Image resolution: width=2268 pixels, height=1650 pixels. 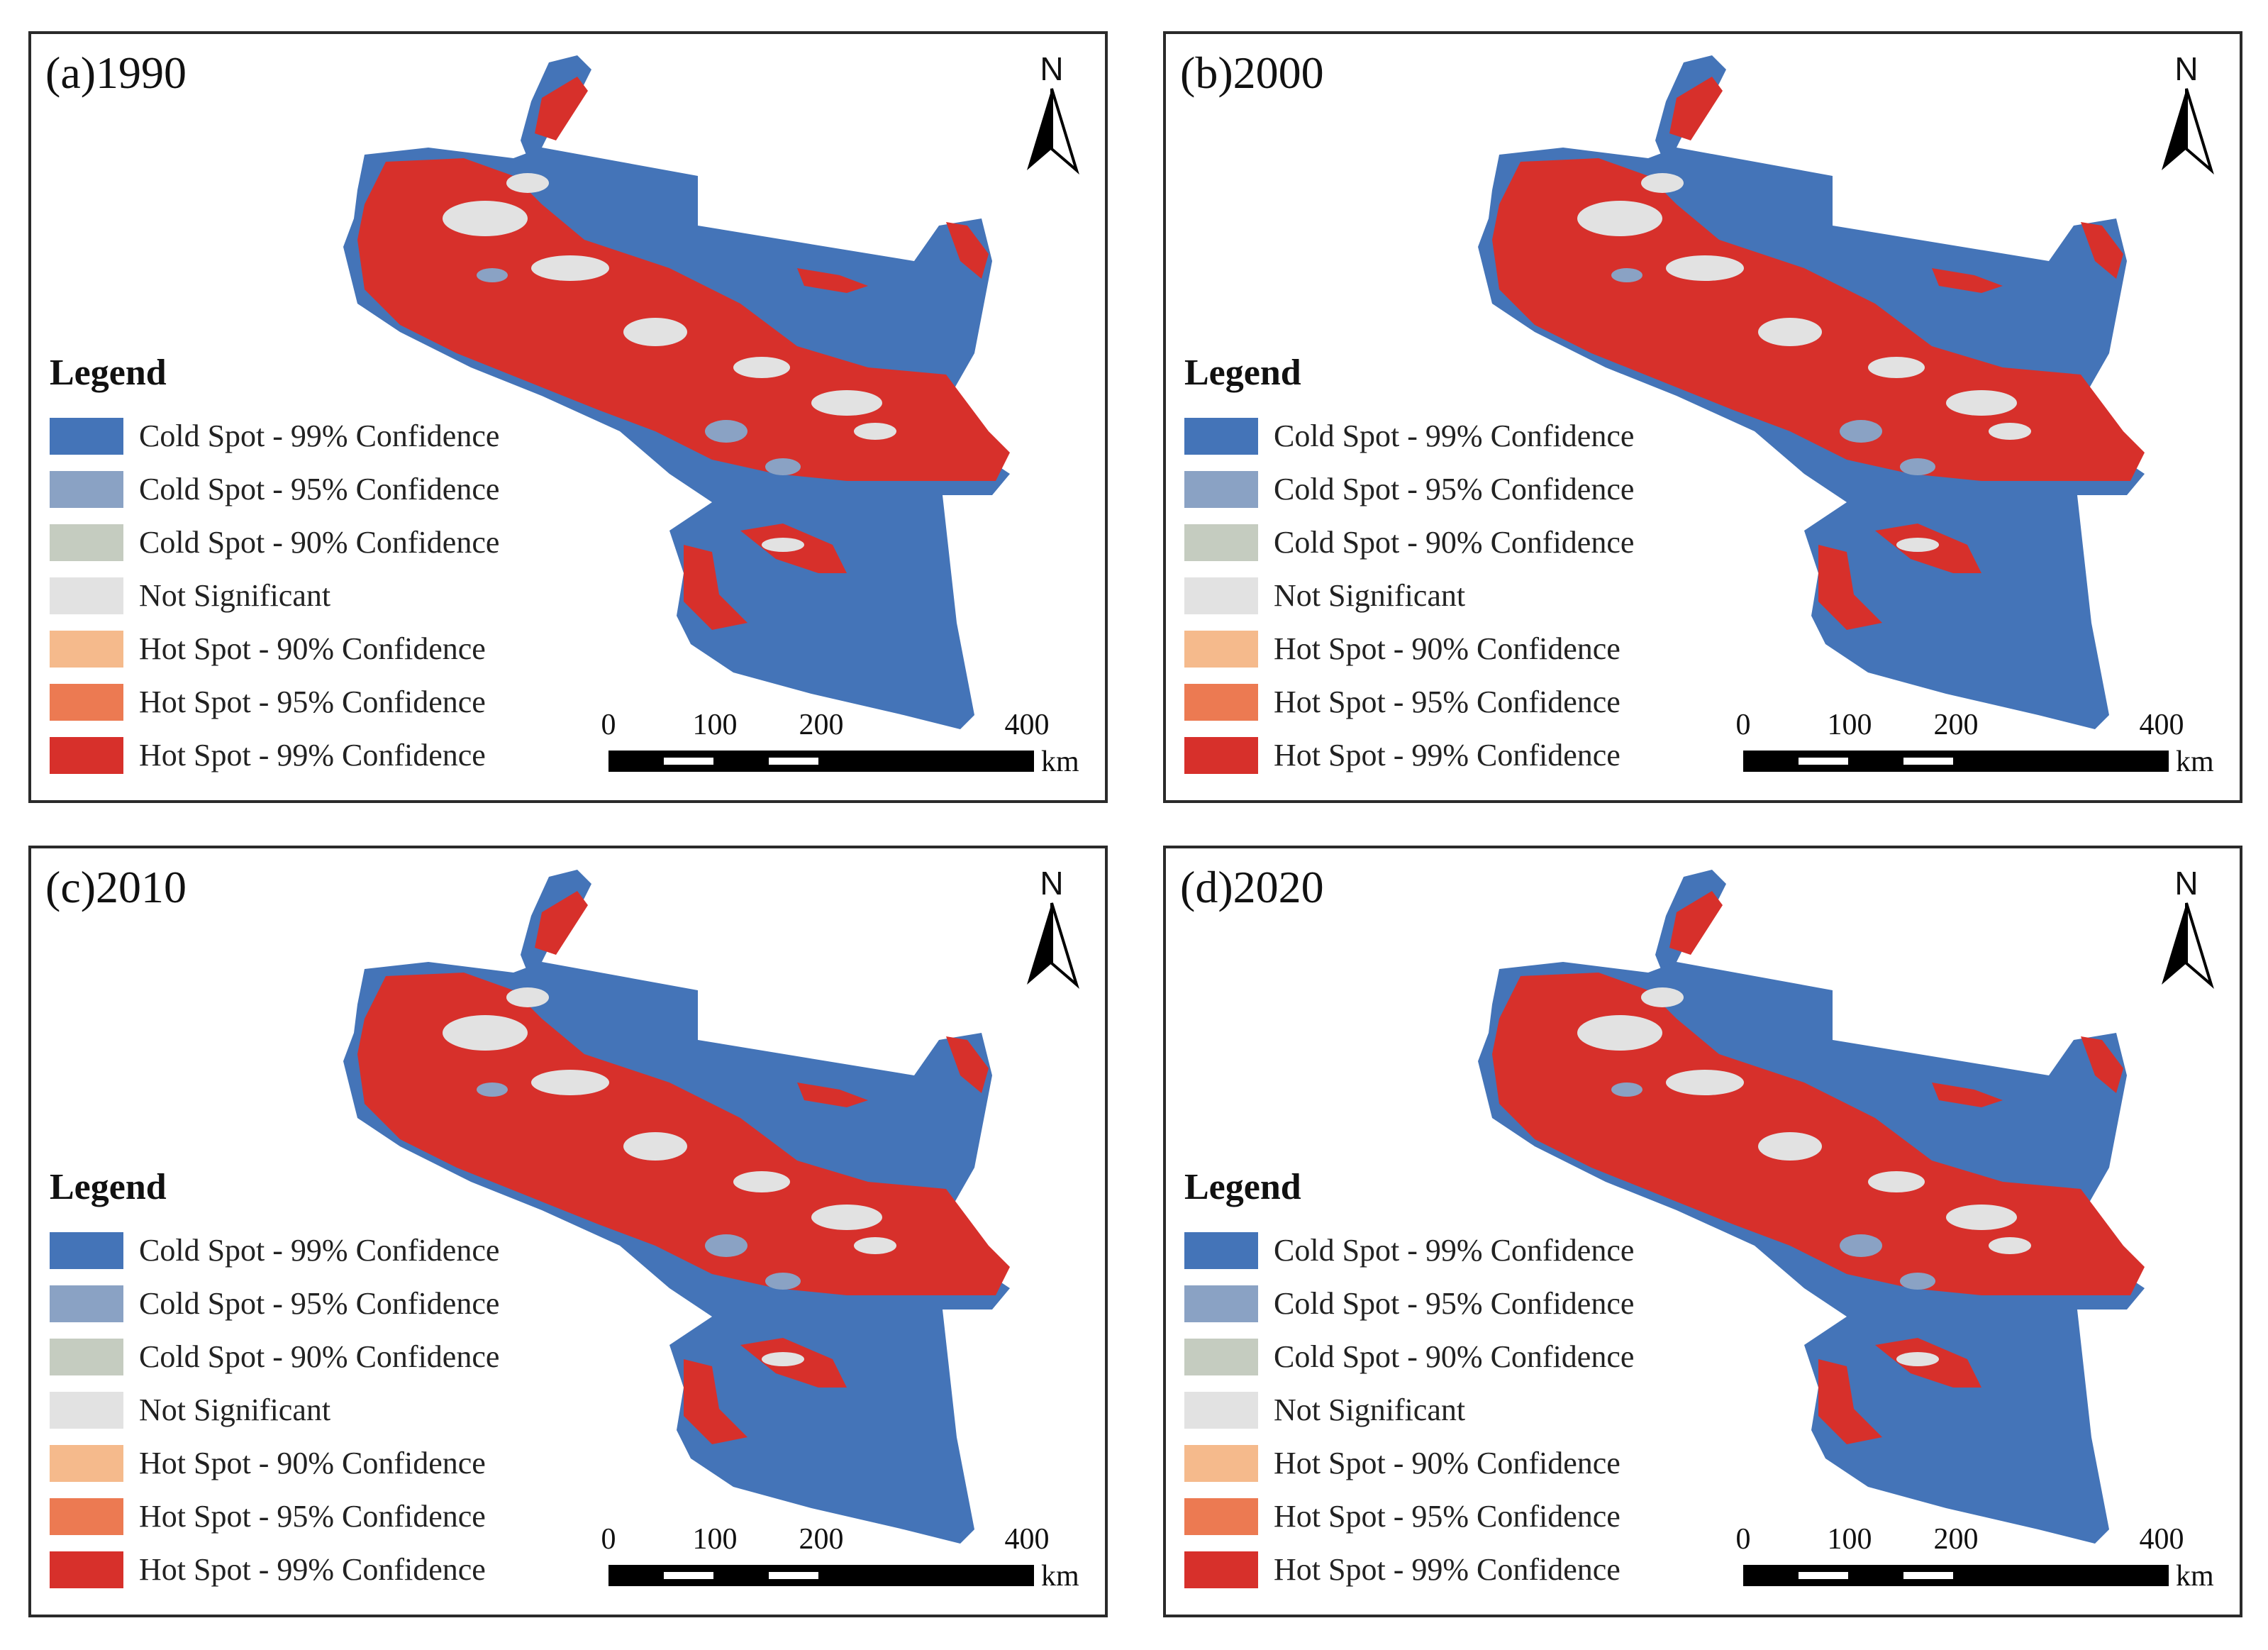 I want to click on panel-title: (d)2020, so click(x=1252, y=887).